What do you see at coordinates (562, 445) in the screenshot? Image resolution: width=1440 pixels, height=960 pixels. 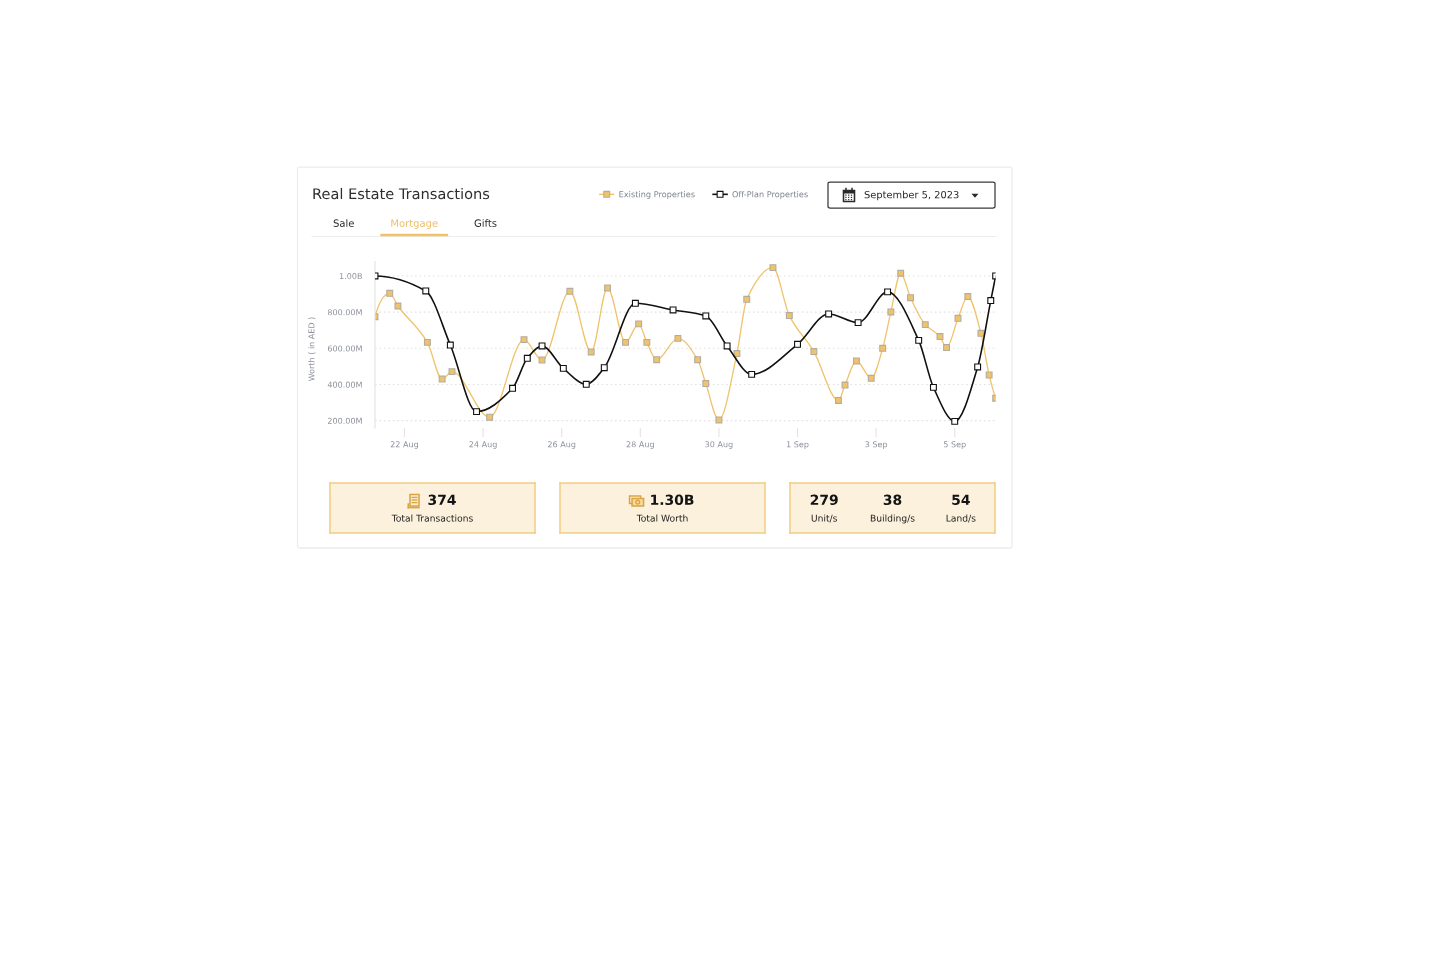 I see `x-tick-label: 26 Aug` at bounding box center [562, 445].